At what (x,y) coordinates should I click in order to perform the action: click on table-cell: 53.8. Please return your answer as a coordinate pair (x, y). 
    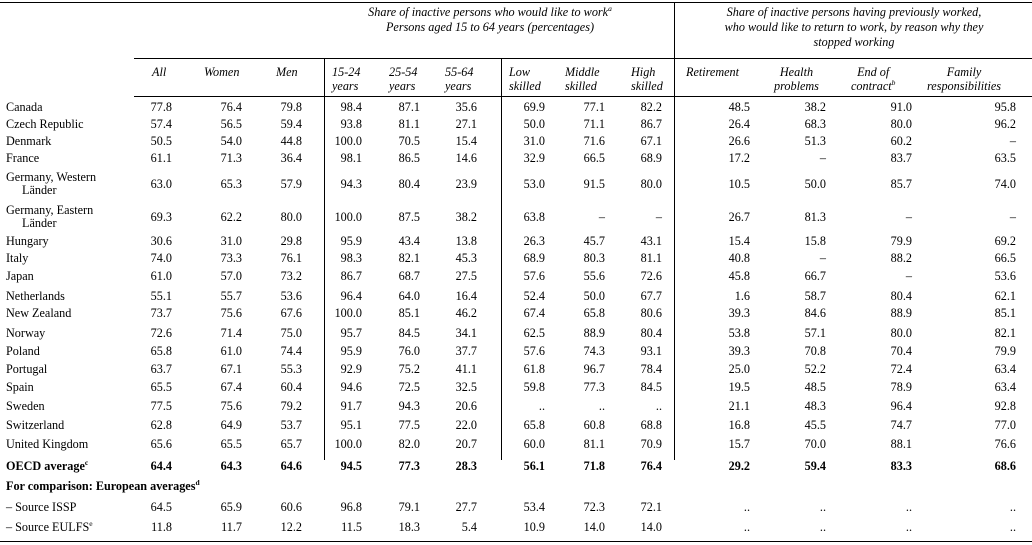
    Looking at the image, I should click on (739, 333).